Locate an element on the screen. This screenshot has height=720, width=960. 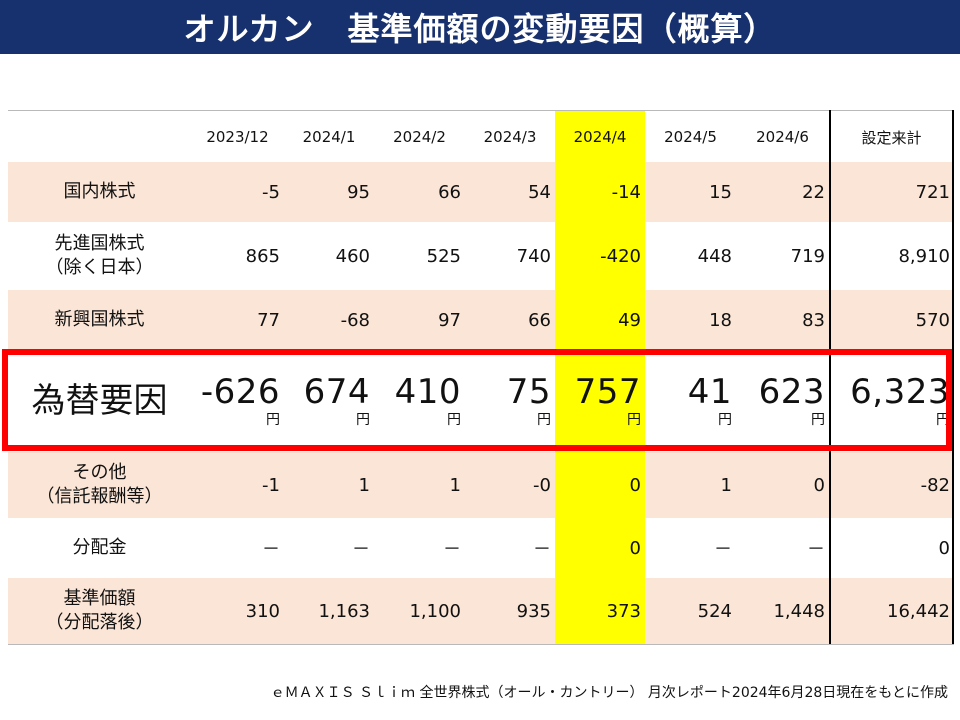
value-cell: -420 is located at coordinates (600, 256).